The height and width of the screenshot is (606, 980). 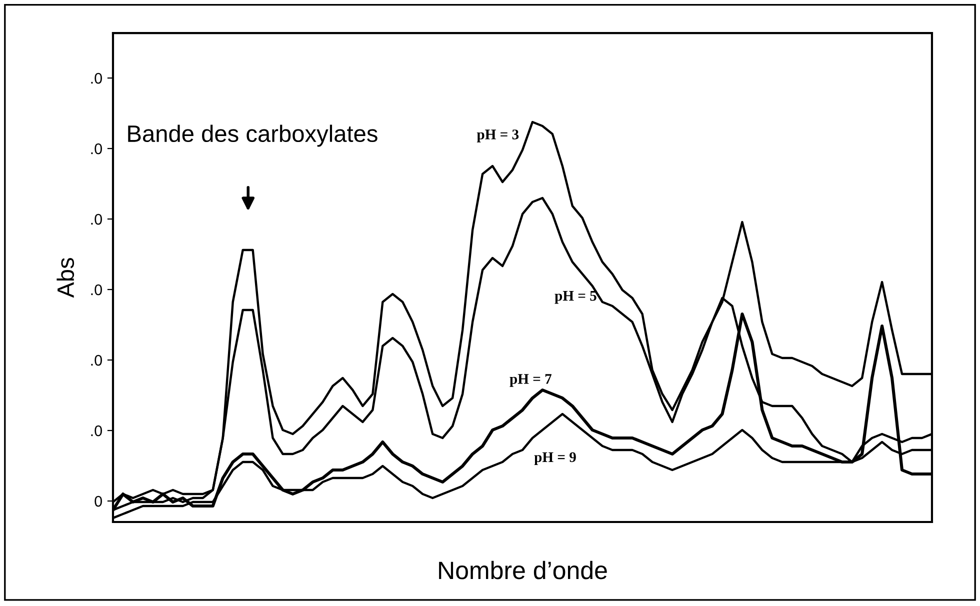 I want to click on series-label: pH = 5, so click(x=575, y=297).